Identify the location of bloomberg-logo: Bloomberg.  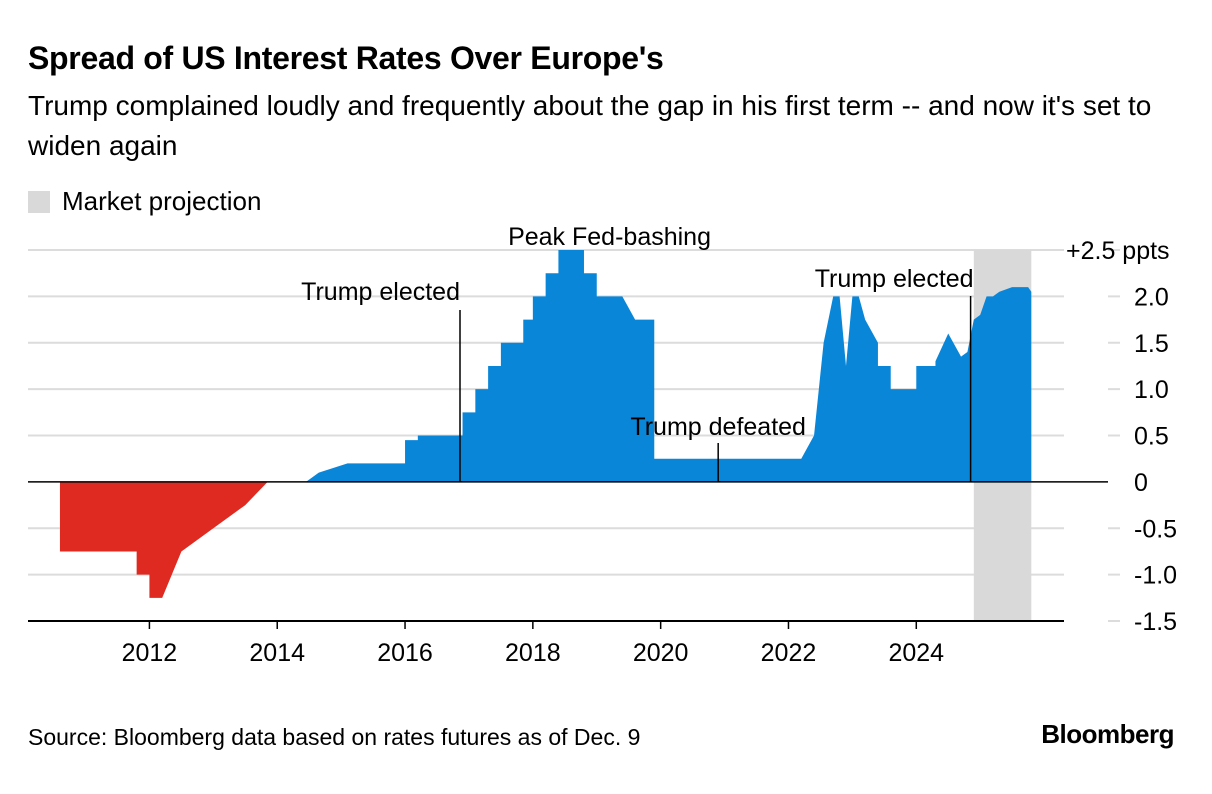
(1107, 734).